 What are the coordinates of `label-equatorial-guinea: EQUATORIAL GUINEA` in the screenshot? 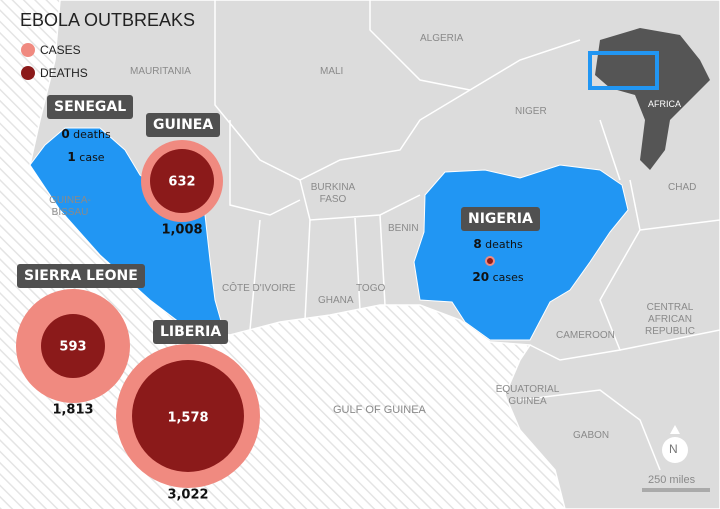 It's located at (527, 395).